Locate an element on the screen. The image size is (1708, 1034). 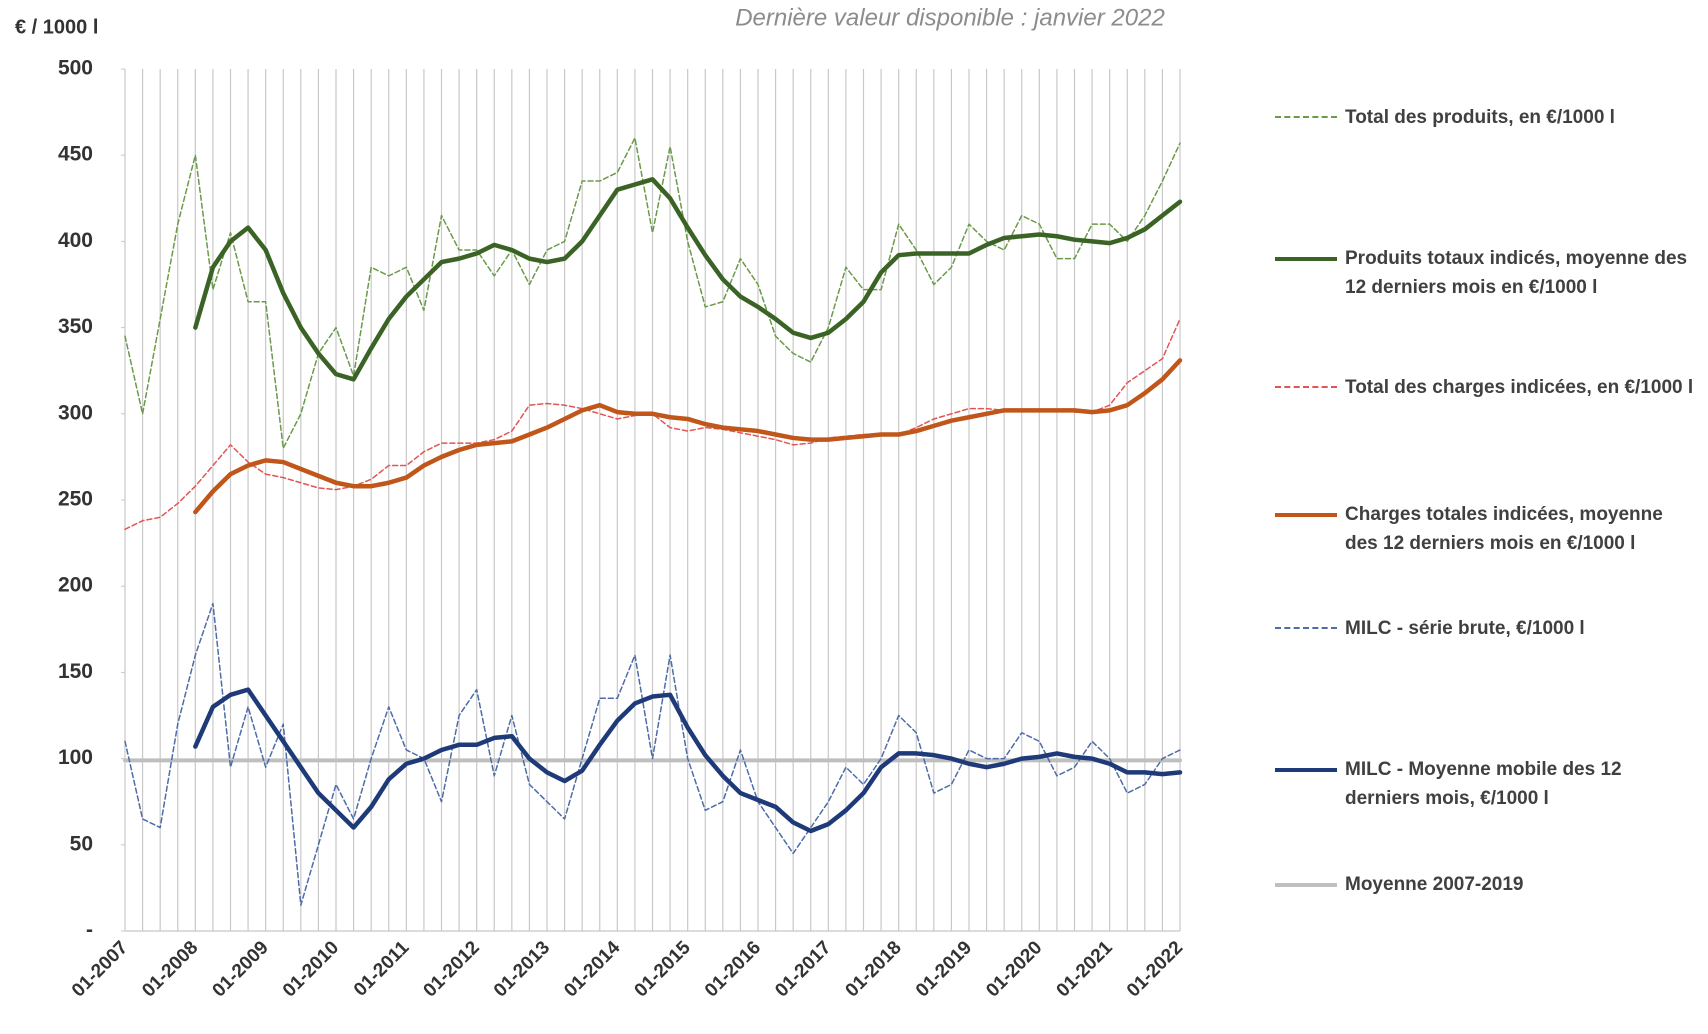
x-tick-label: 01-2010 is located at coordinates (311, 969).